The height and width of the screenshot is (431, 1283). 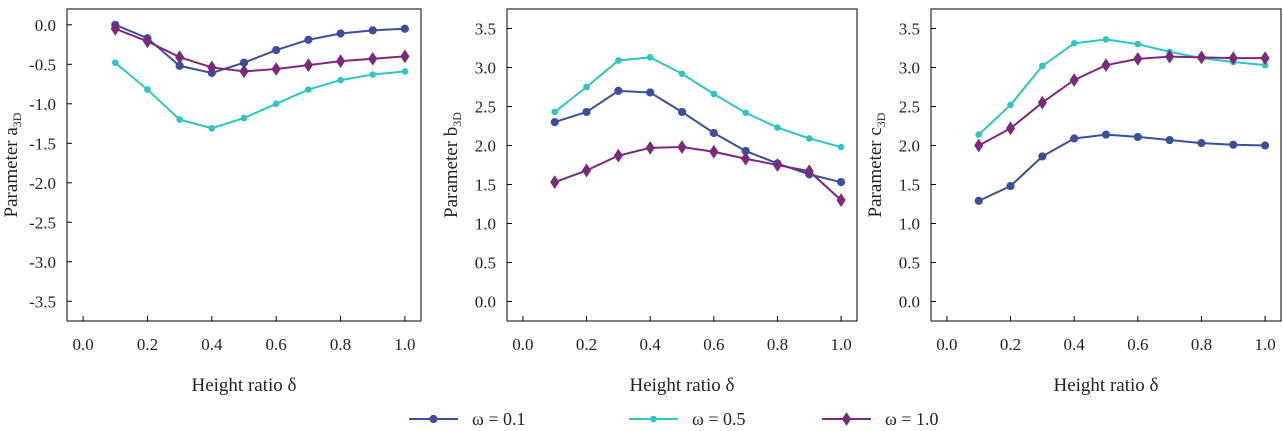 What do you see at coordinates (42, 143) in the screenshot?
I see `y-tick-label: -1.5` at bounding box center [42, 143].